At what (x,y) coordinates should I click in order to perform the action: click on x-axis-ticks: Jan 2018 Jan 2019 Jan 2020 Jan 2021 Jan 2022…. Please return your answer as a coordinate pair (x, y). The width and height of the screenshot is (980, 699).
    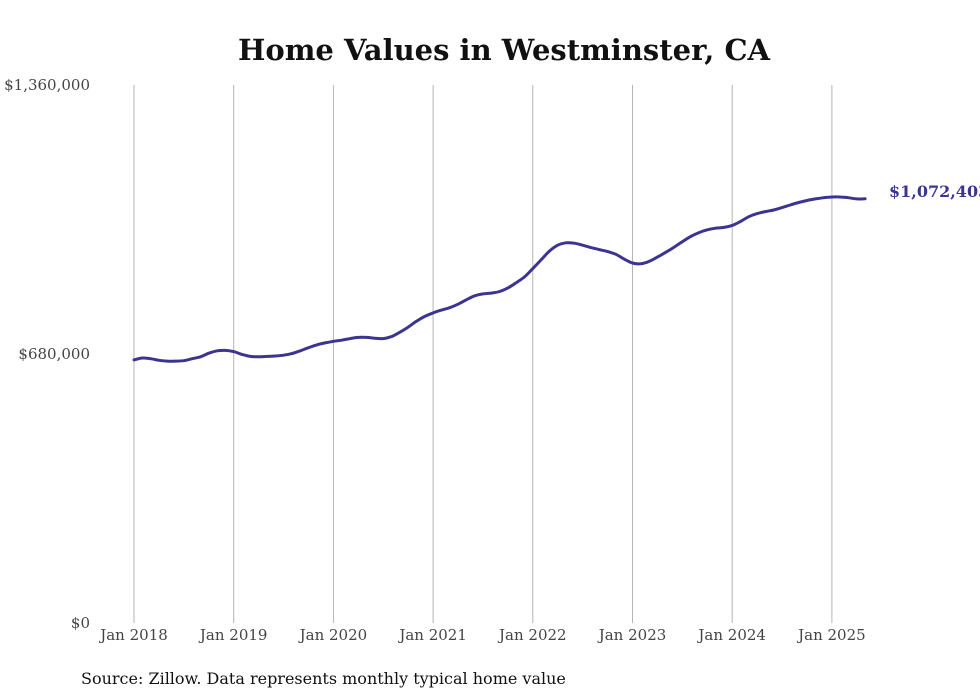
    Looking at the image, I should click on (481, 635).